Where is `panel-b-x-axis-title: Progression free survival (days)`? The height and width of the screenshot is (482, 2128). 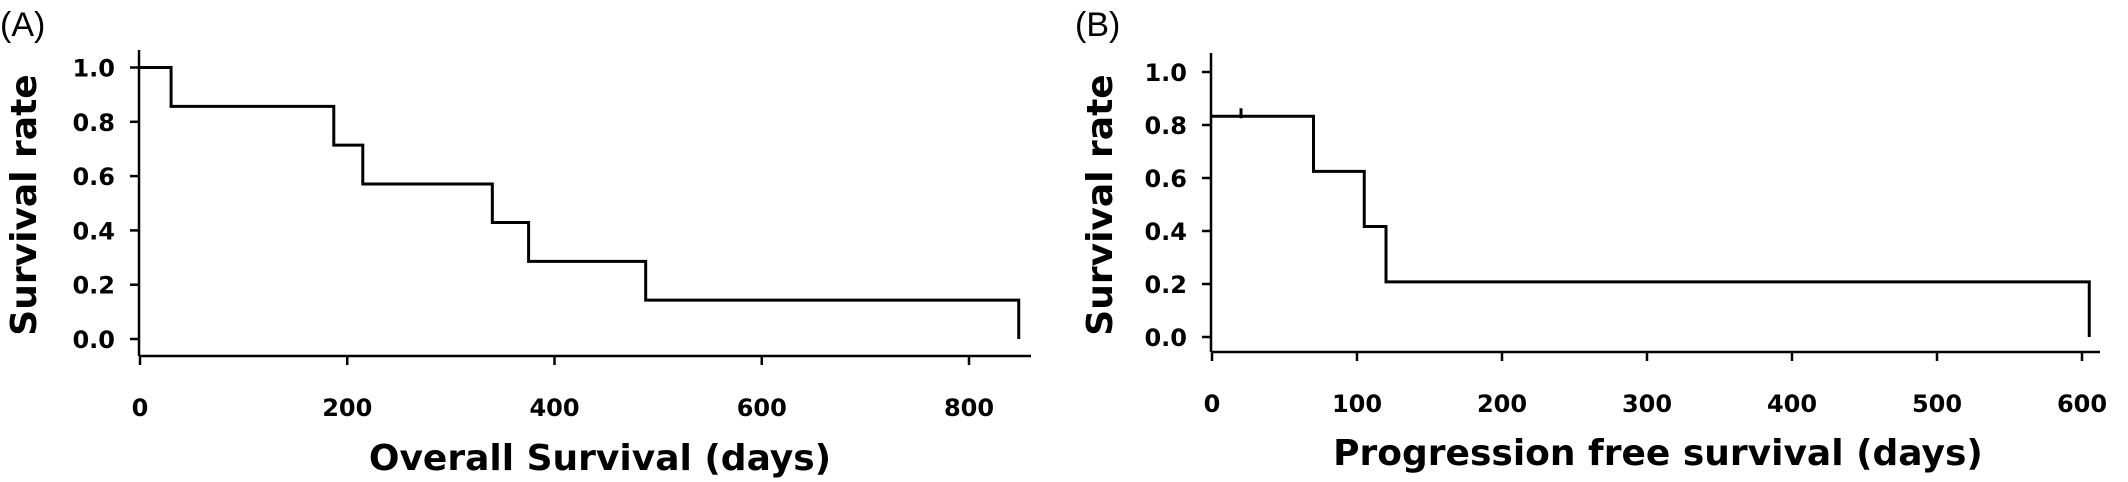
panel-b-x-axis-title: Progression free survival (days) is located at coordinates (1658, 453).